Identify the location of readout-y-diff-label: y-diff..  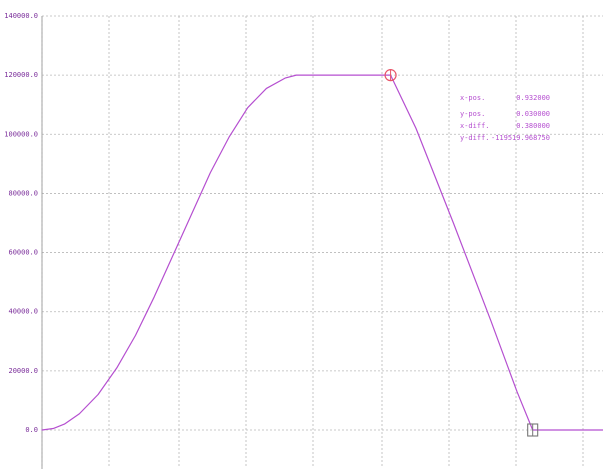
(475, 138).